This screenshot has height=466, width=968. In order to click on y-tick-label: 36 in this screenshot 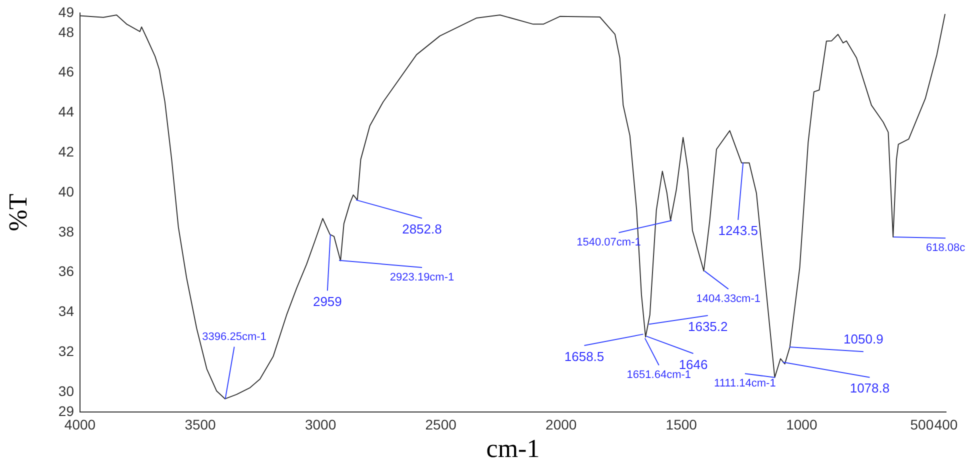, I will do `click(66, 271)`.